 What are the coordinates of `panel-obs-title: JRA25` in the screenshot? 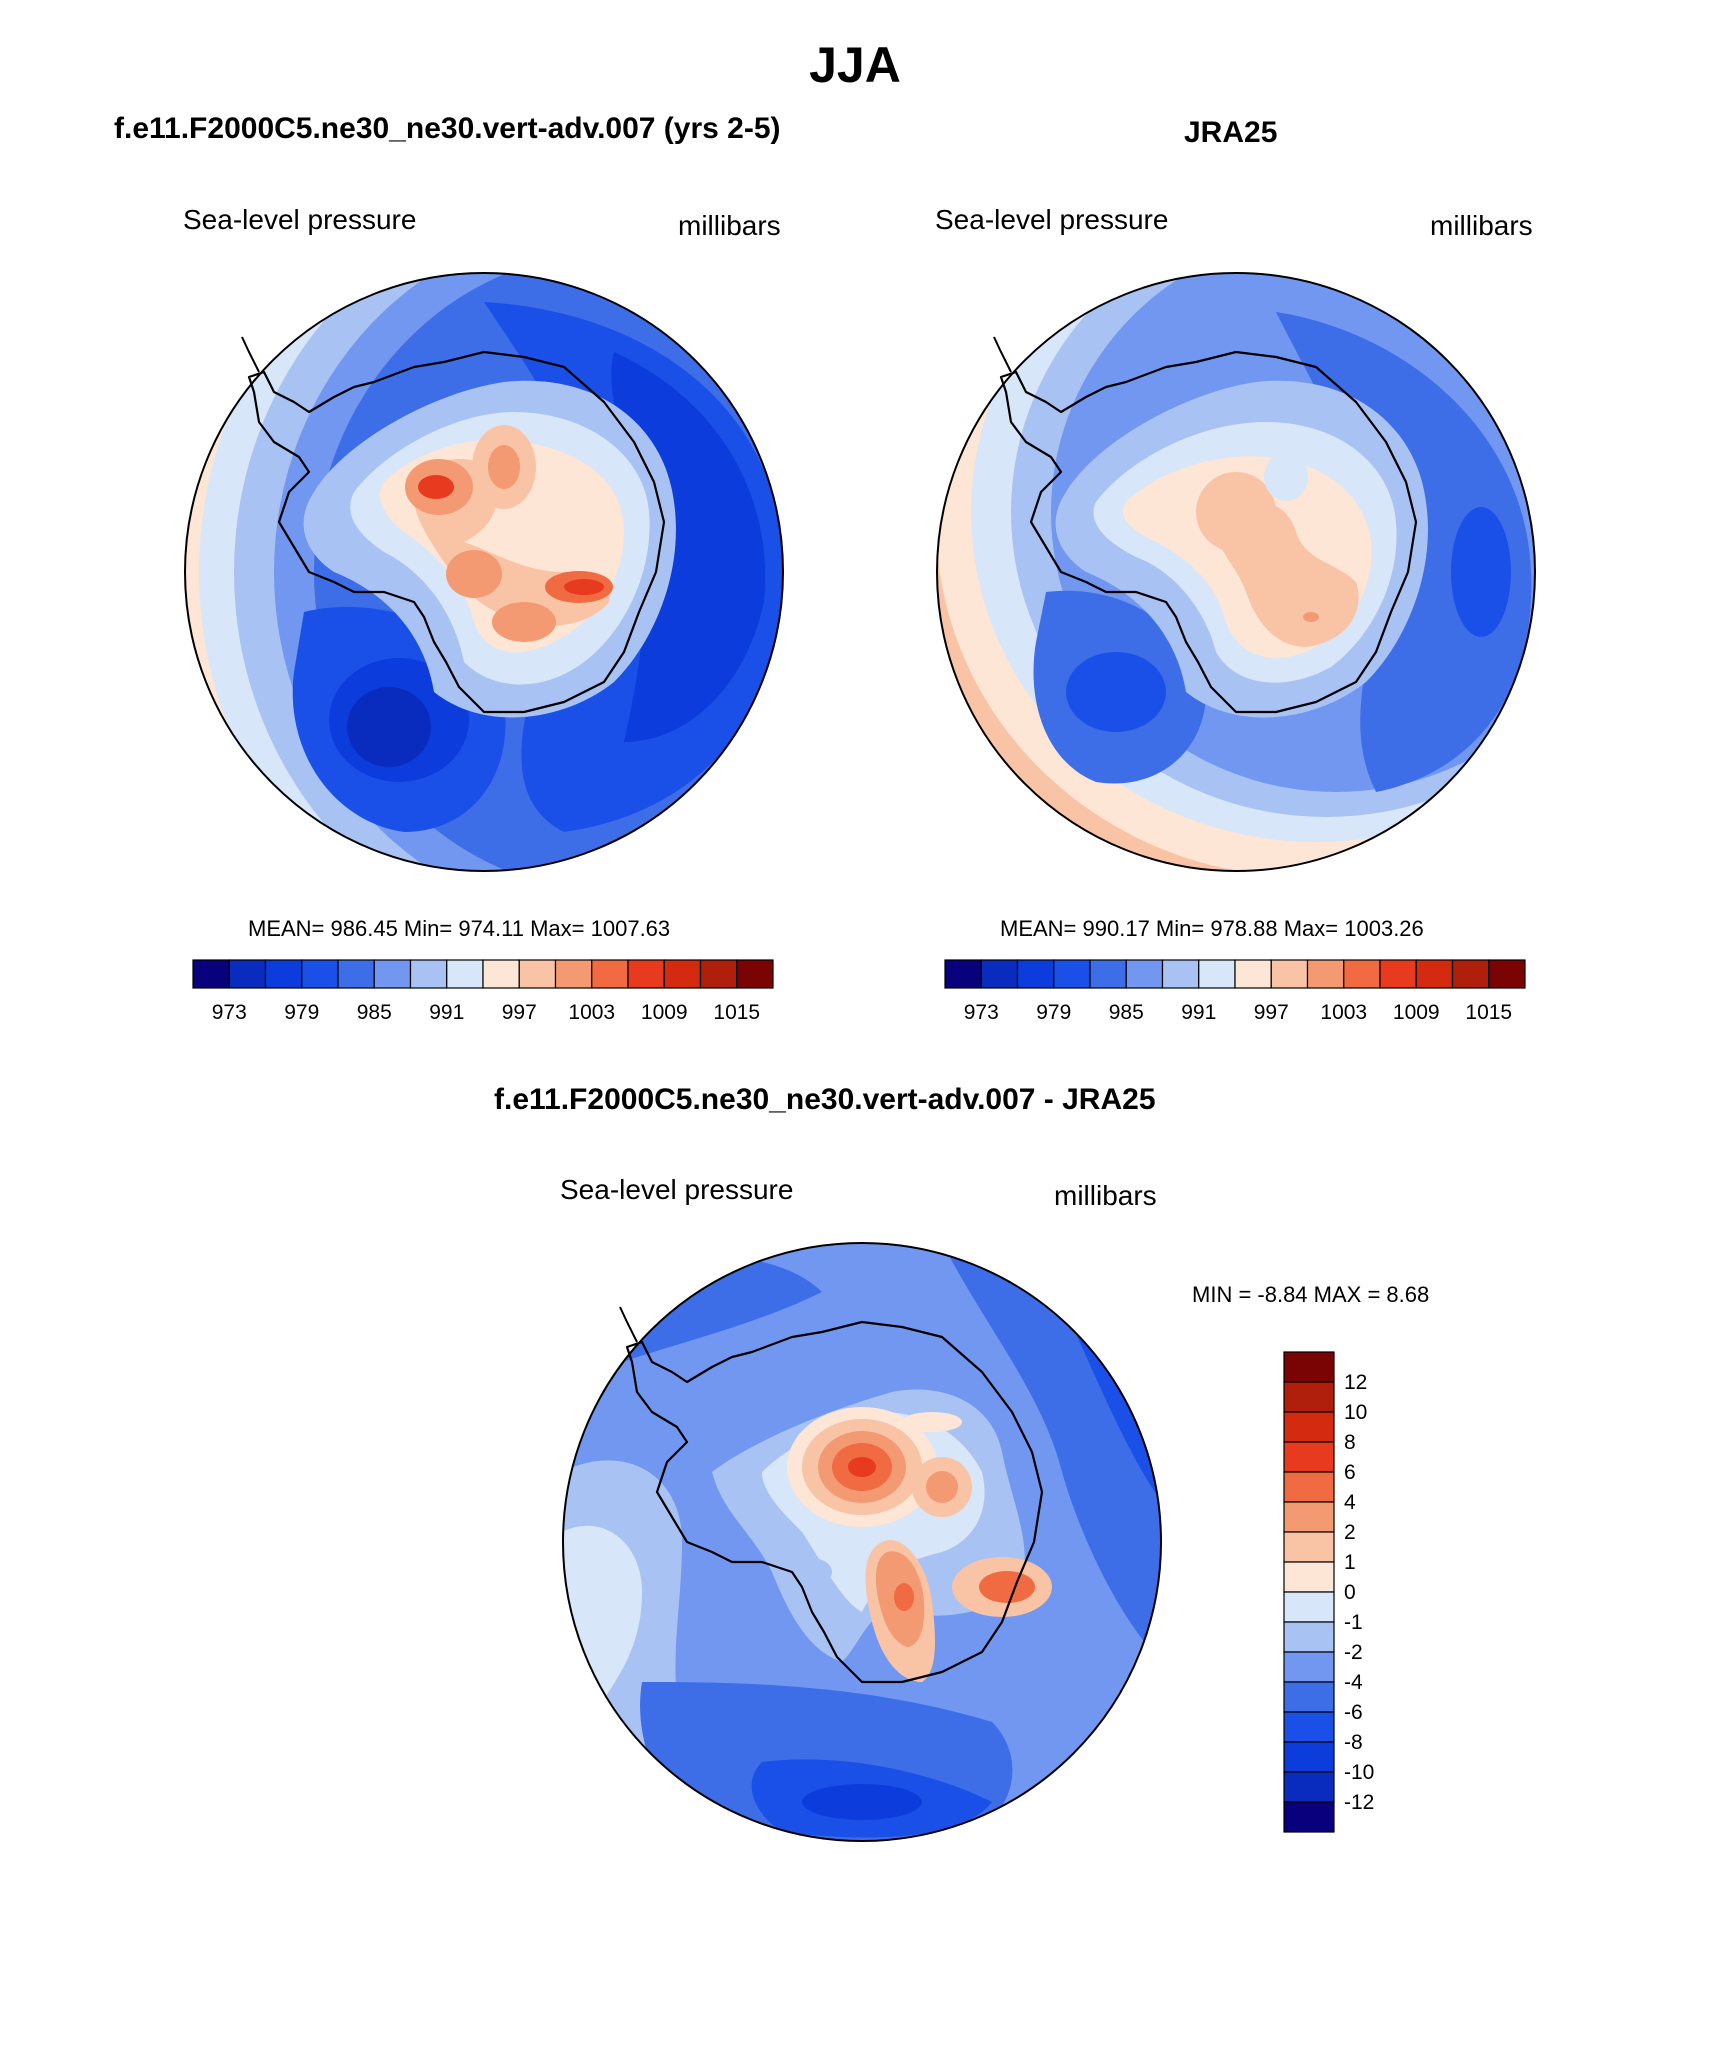 It's located at (1231, 132).